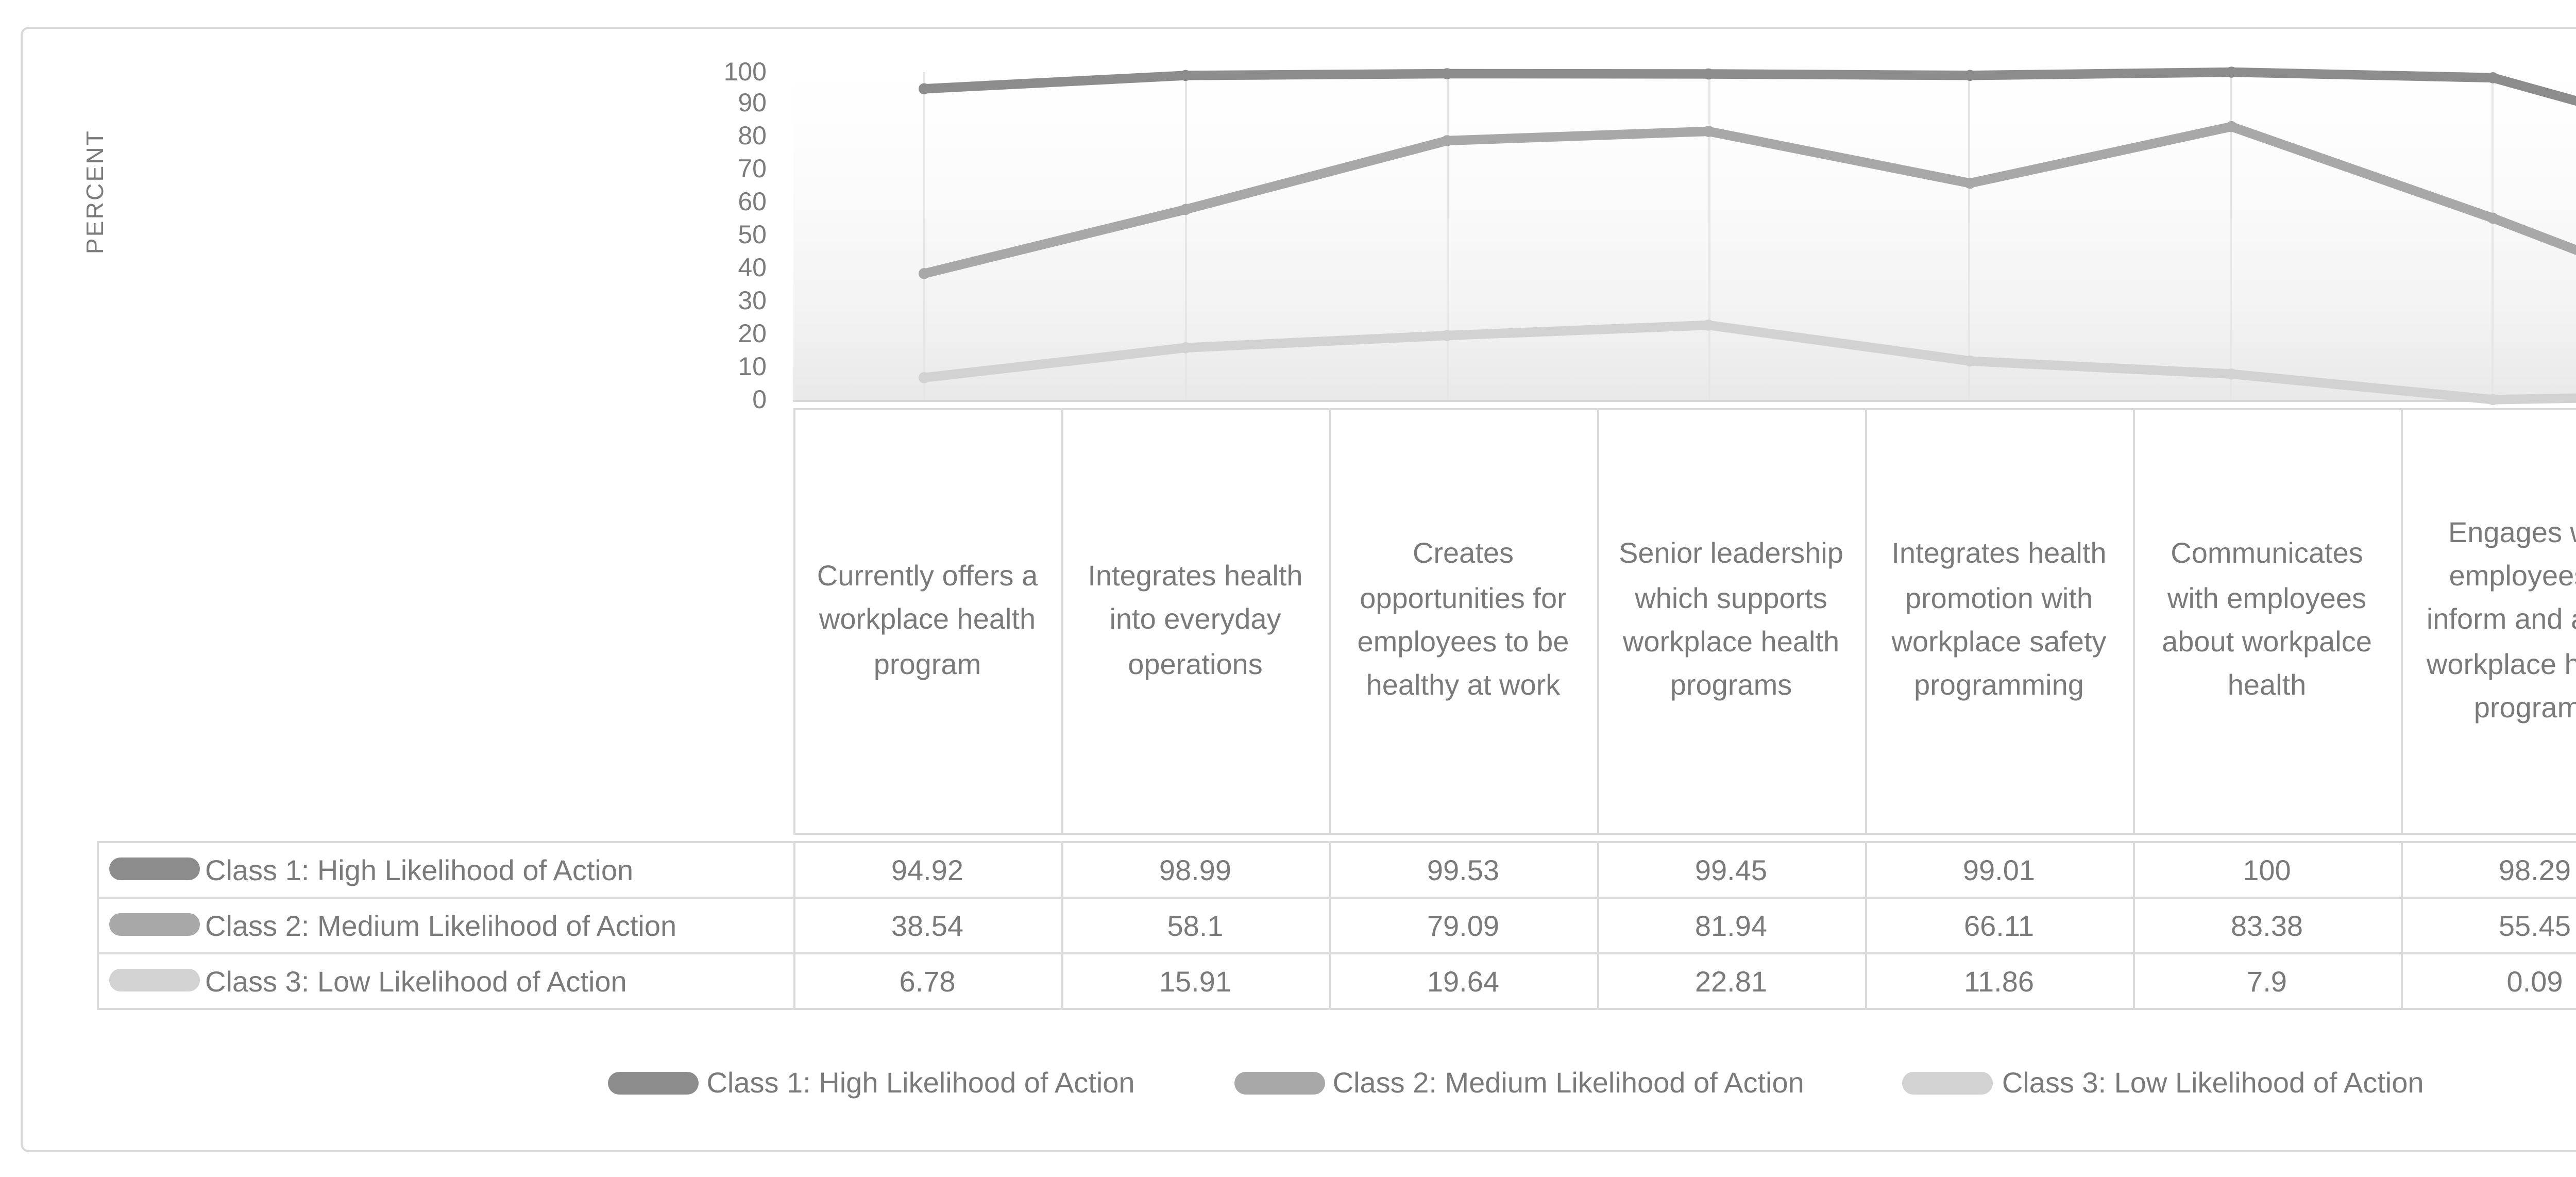 Image resolution: width=2576 pixels, height=1177 pixels. I want to click on value-cell: 79.09, so click(1463, 925).